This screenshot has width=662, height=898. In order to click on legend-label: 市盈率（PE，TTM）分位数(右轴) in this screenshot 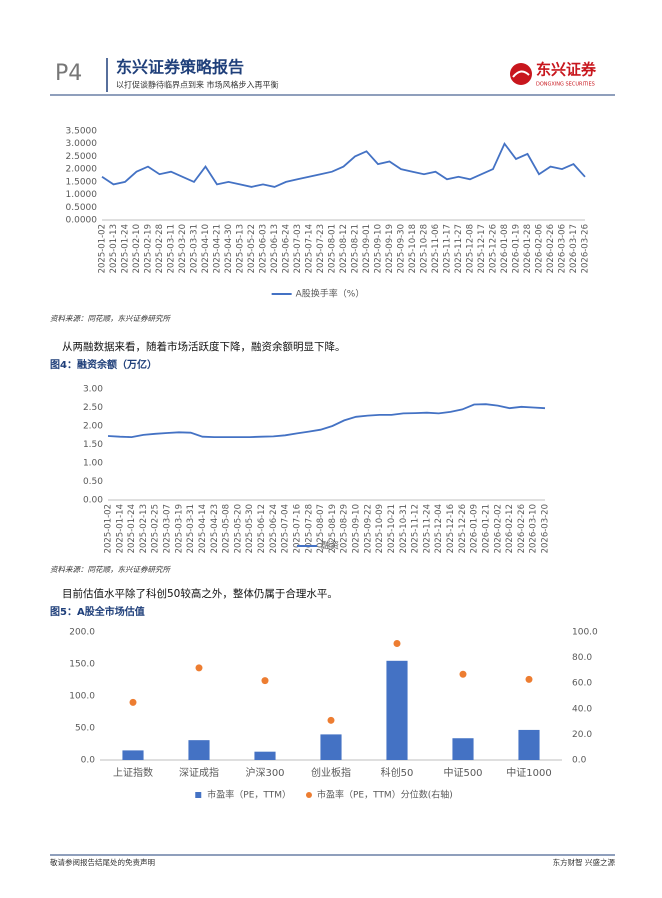, I will do `click(385, 795)`.